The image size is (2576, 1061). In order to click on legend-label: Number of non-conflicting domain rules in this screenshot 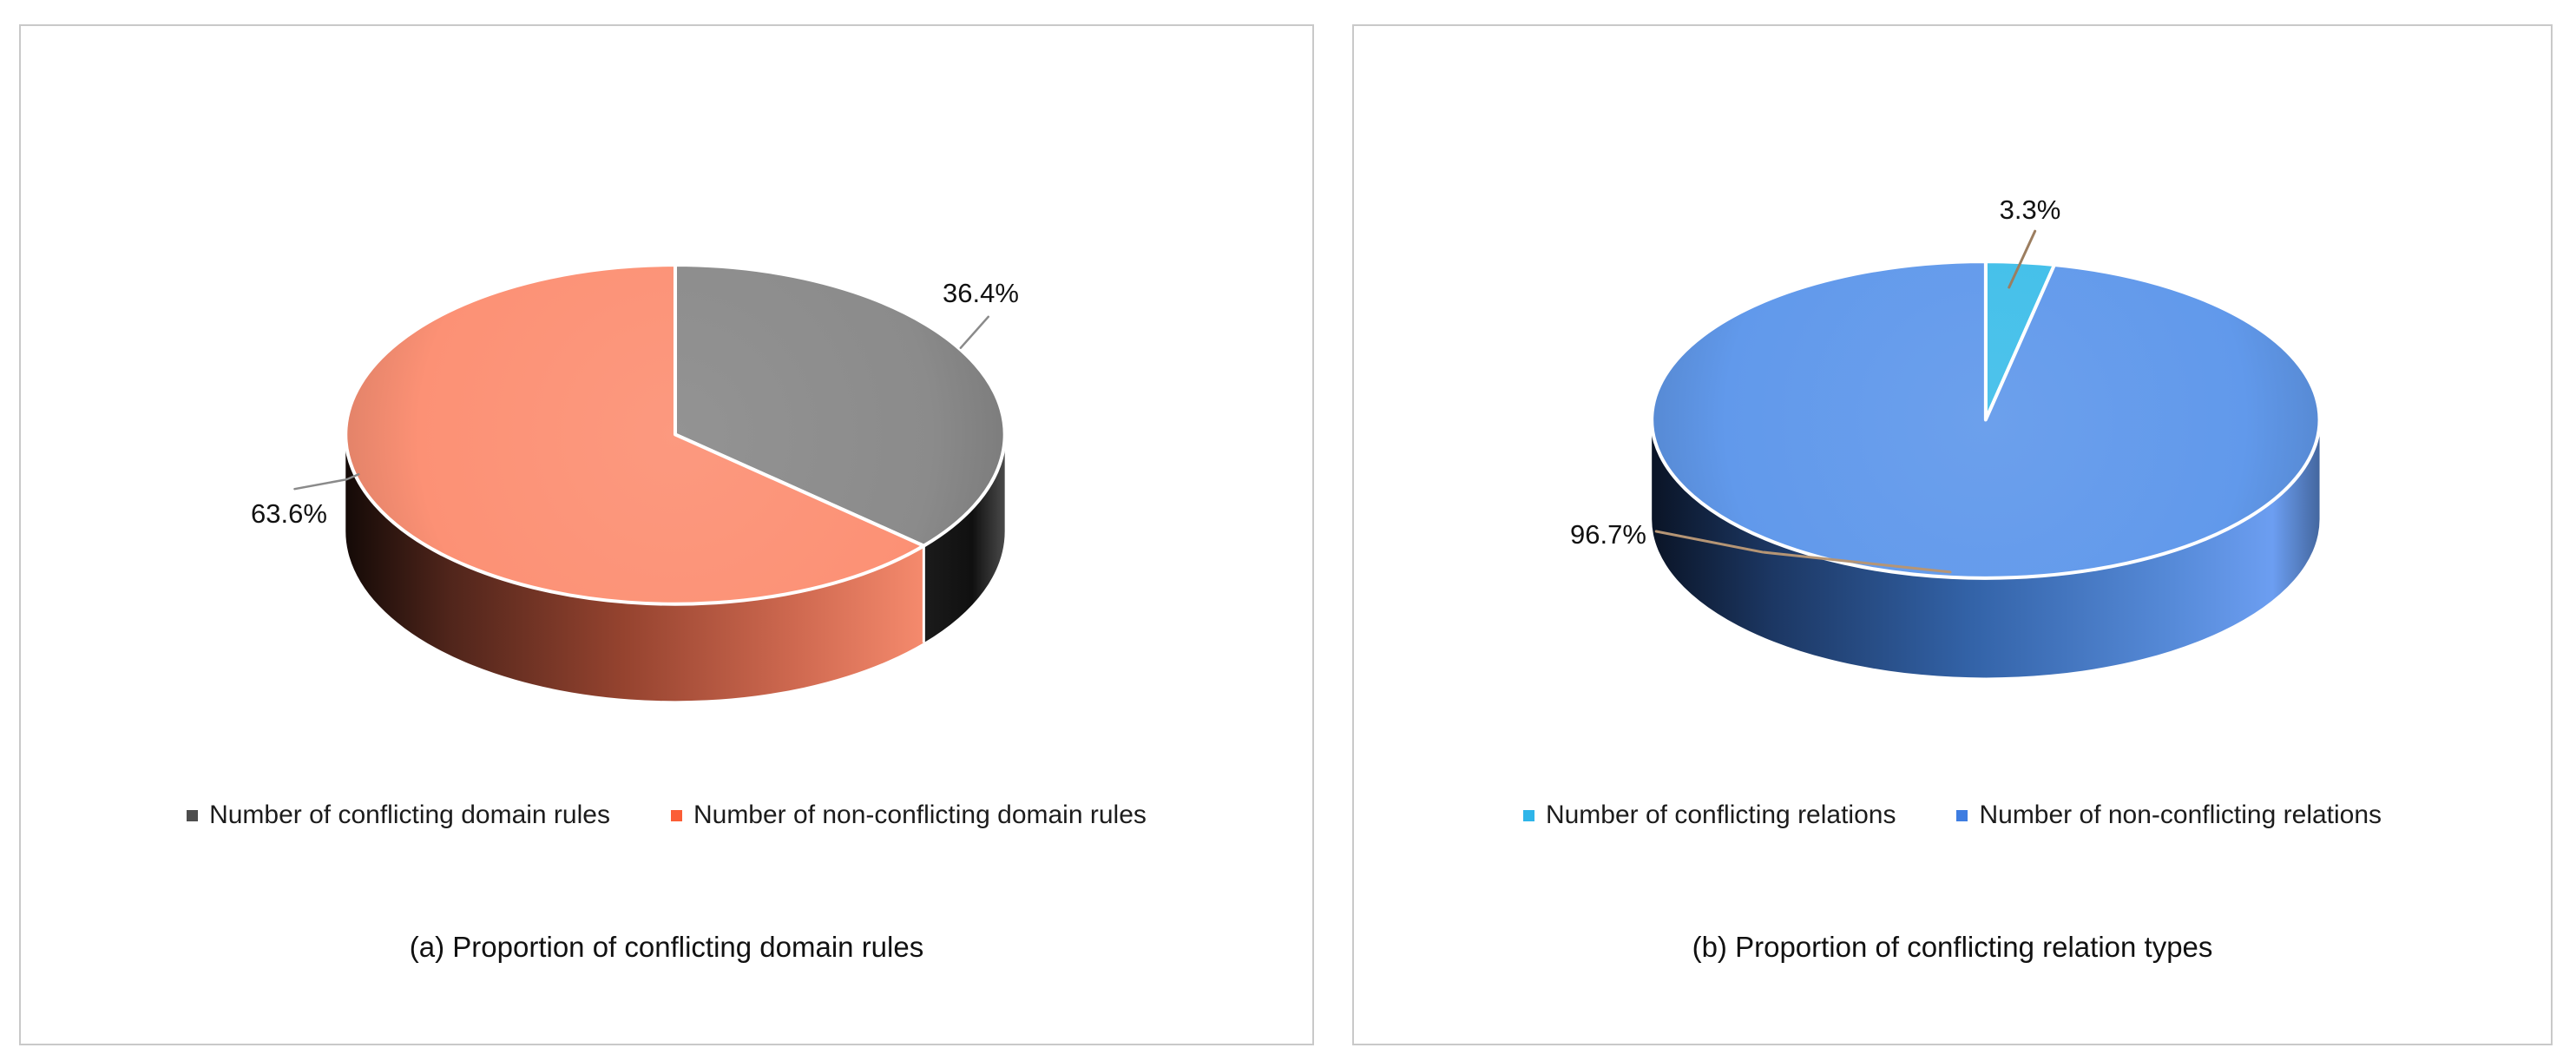, I will do `click(920, 815)`.